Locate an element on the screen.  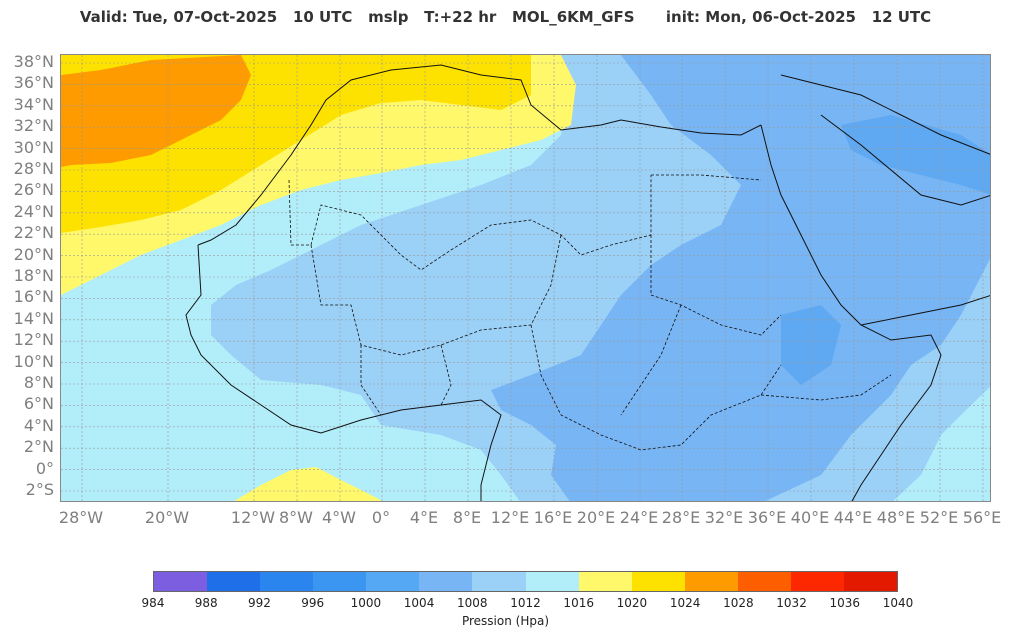
latitude-label: 16°N is located at coordinates (33, 297).